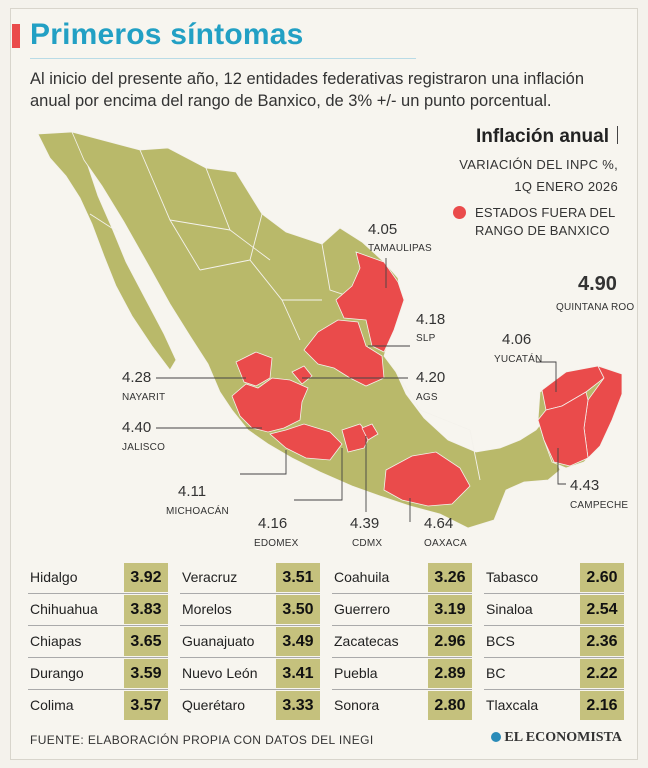 The width and height of the screenshot is (648, 768). I want to click on state-name: Hidalgo, so click(54, 577).